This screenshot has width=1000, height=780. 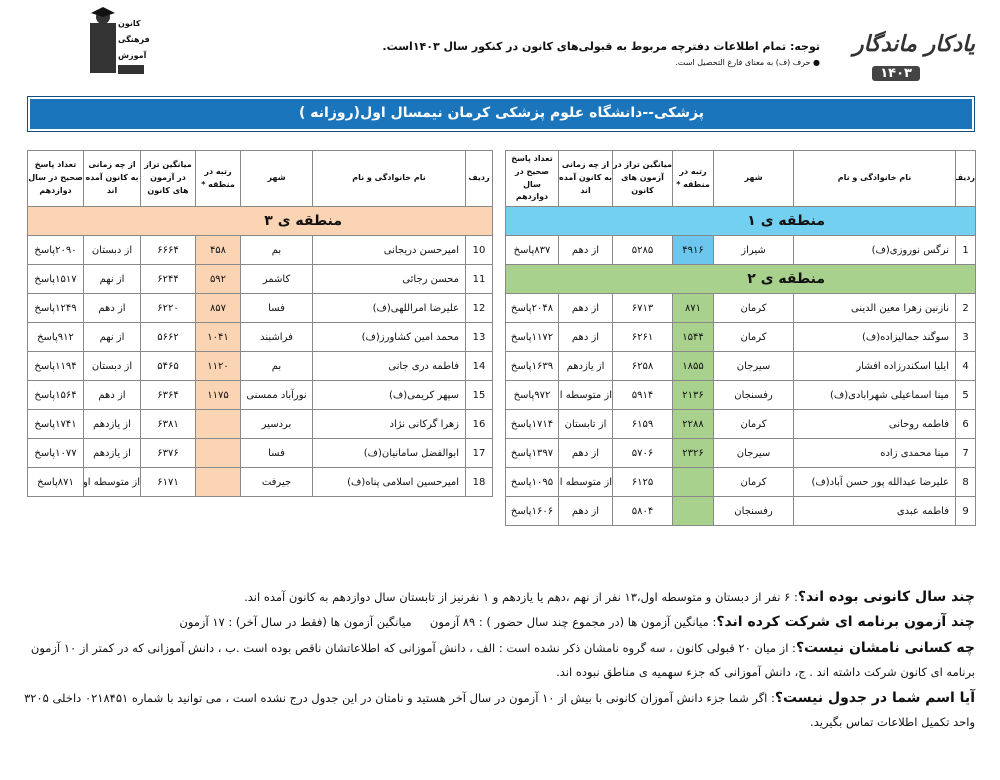 What do you see at coordinates (389, 250) in the screenshot?
I see `name: امیرحسن دریجانی` at bounding box center [389, 250].